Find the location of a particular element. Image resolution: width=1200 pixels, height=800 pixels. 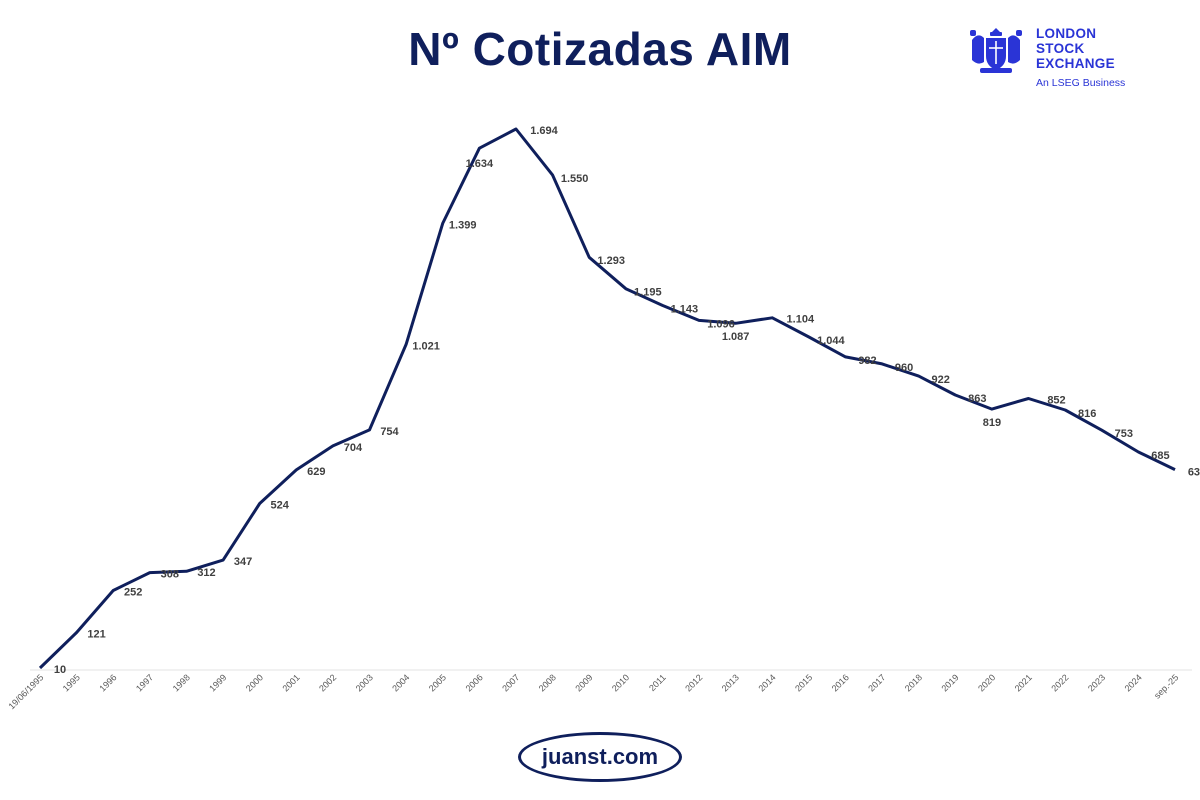

x-tick-label: 2013 is located at coordinates (730, 682).